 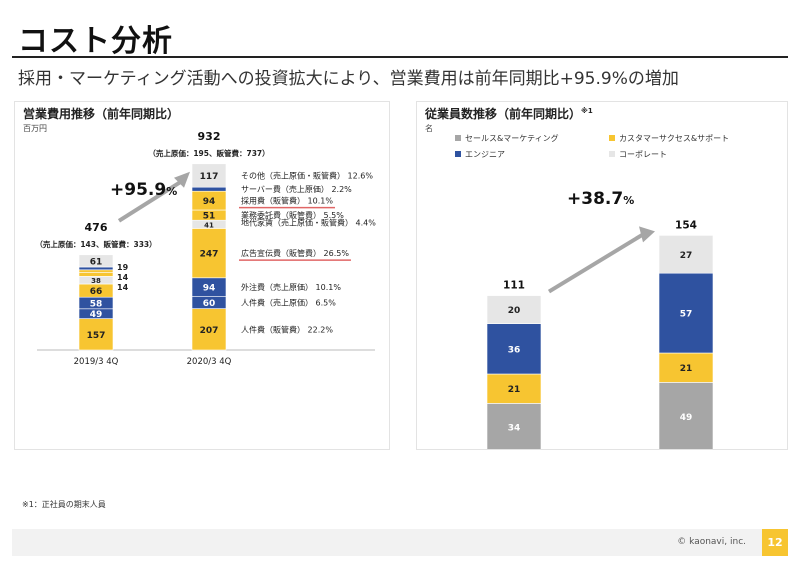 I want to click on headcount-title: 従業員数推移（前年同期比）※1, so click(x=509, y=113).